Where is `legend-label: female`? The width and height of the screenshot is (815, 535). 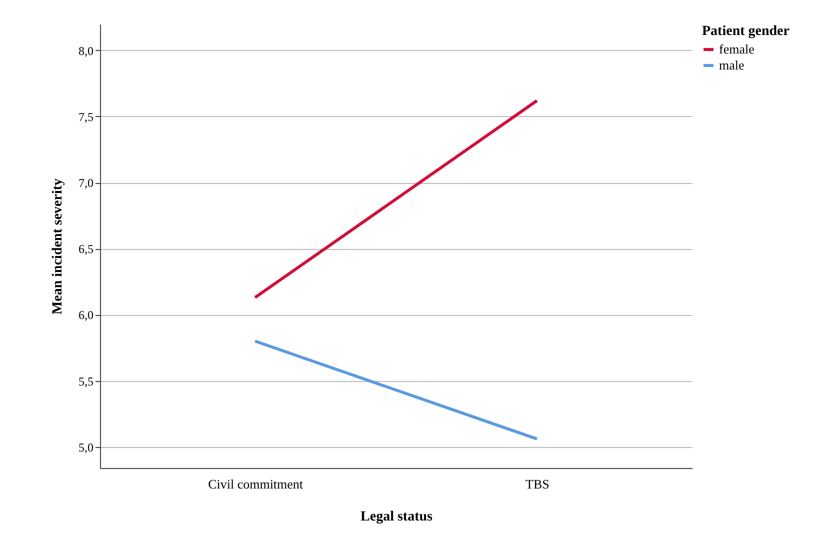 legend-label: female is located at coordinates (737, 49).